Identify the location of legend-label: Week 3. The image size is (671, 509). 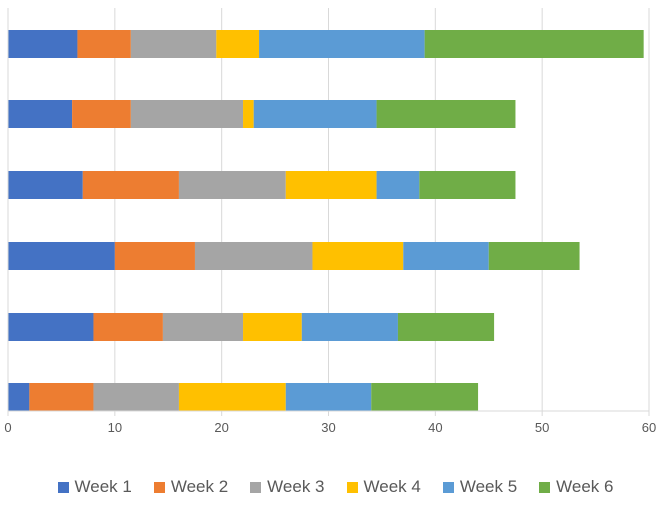
(296, 486).